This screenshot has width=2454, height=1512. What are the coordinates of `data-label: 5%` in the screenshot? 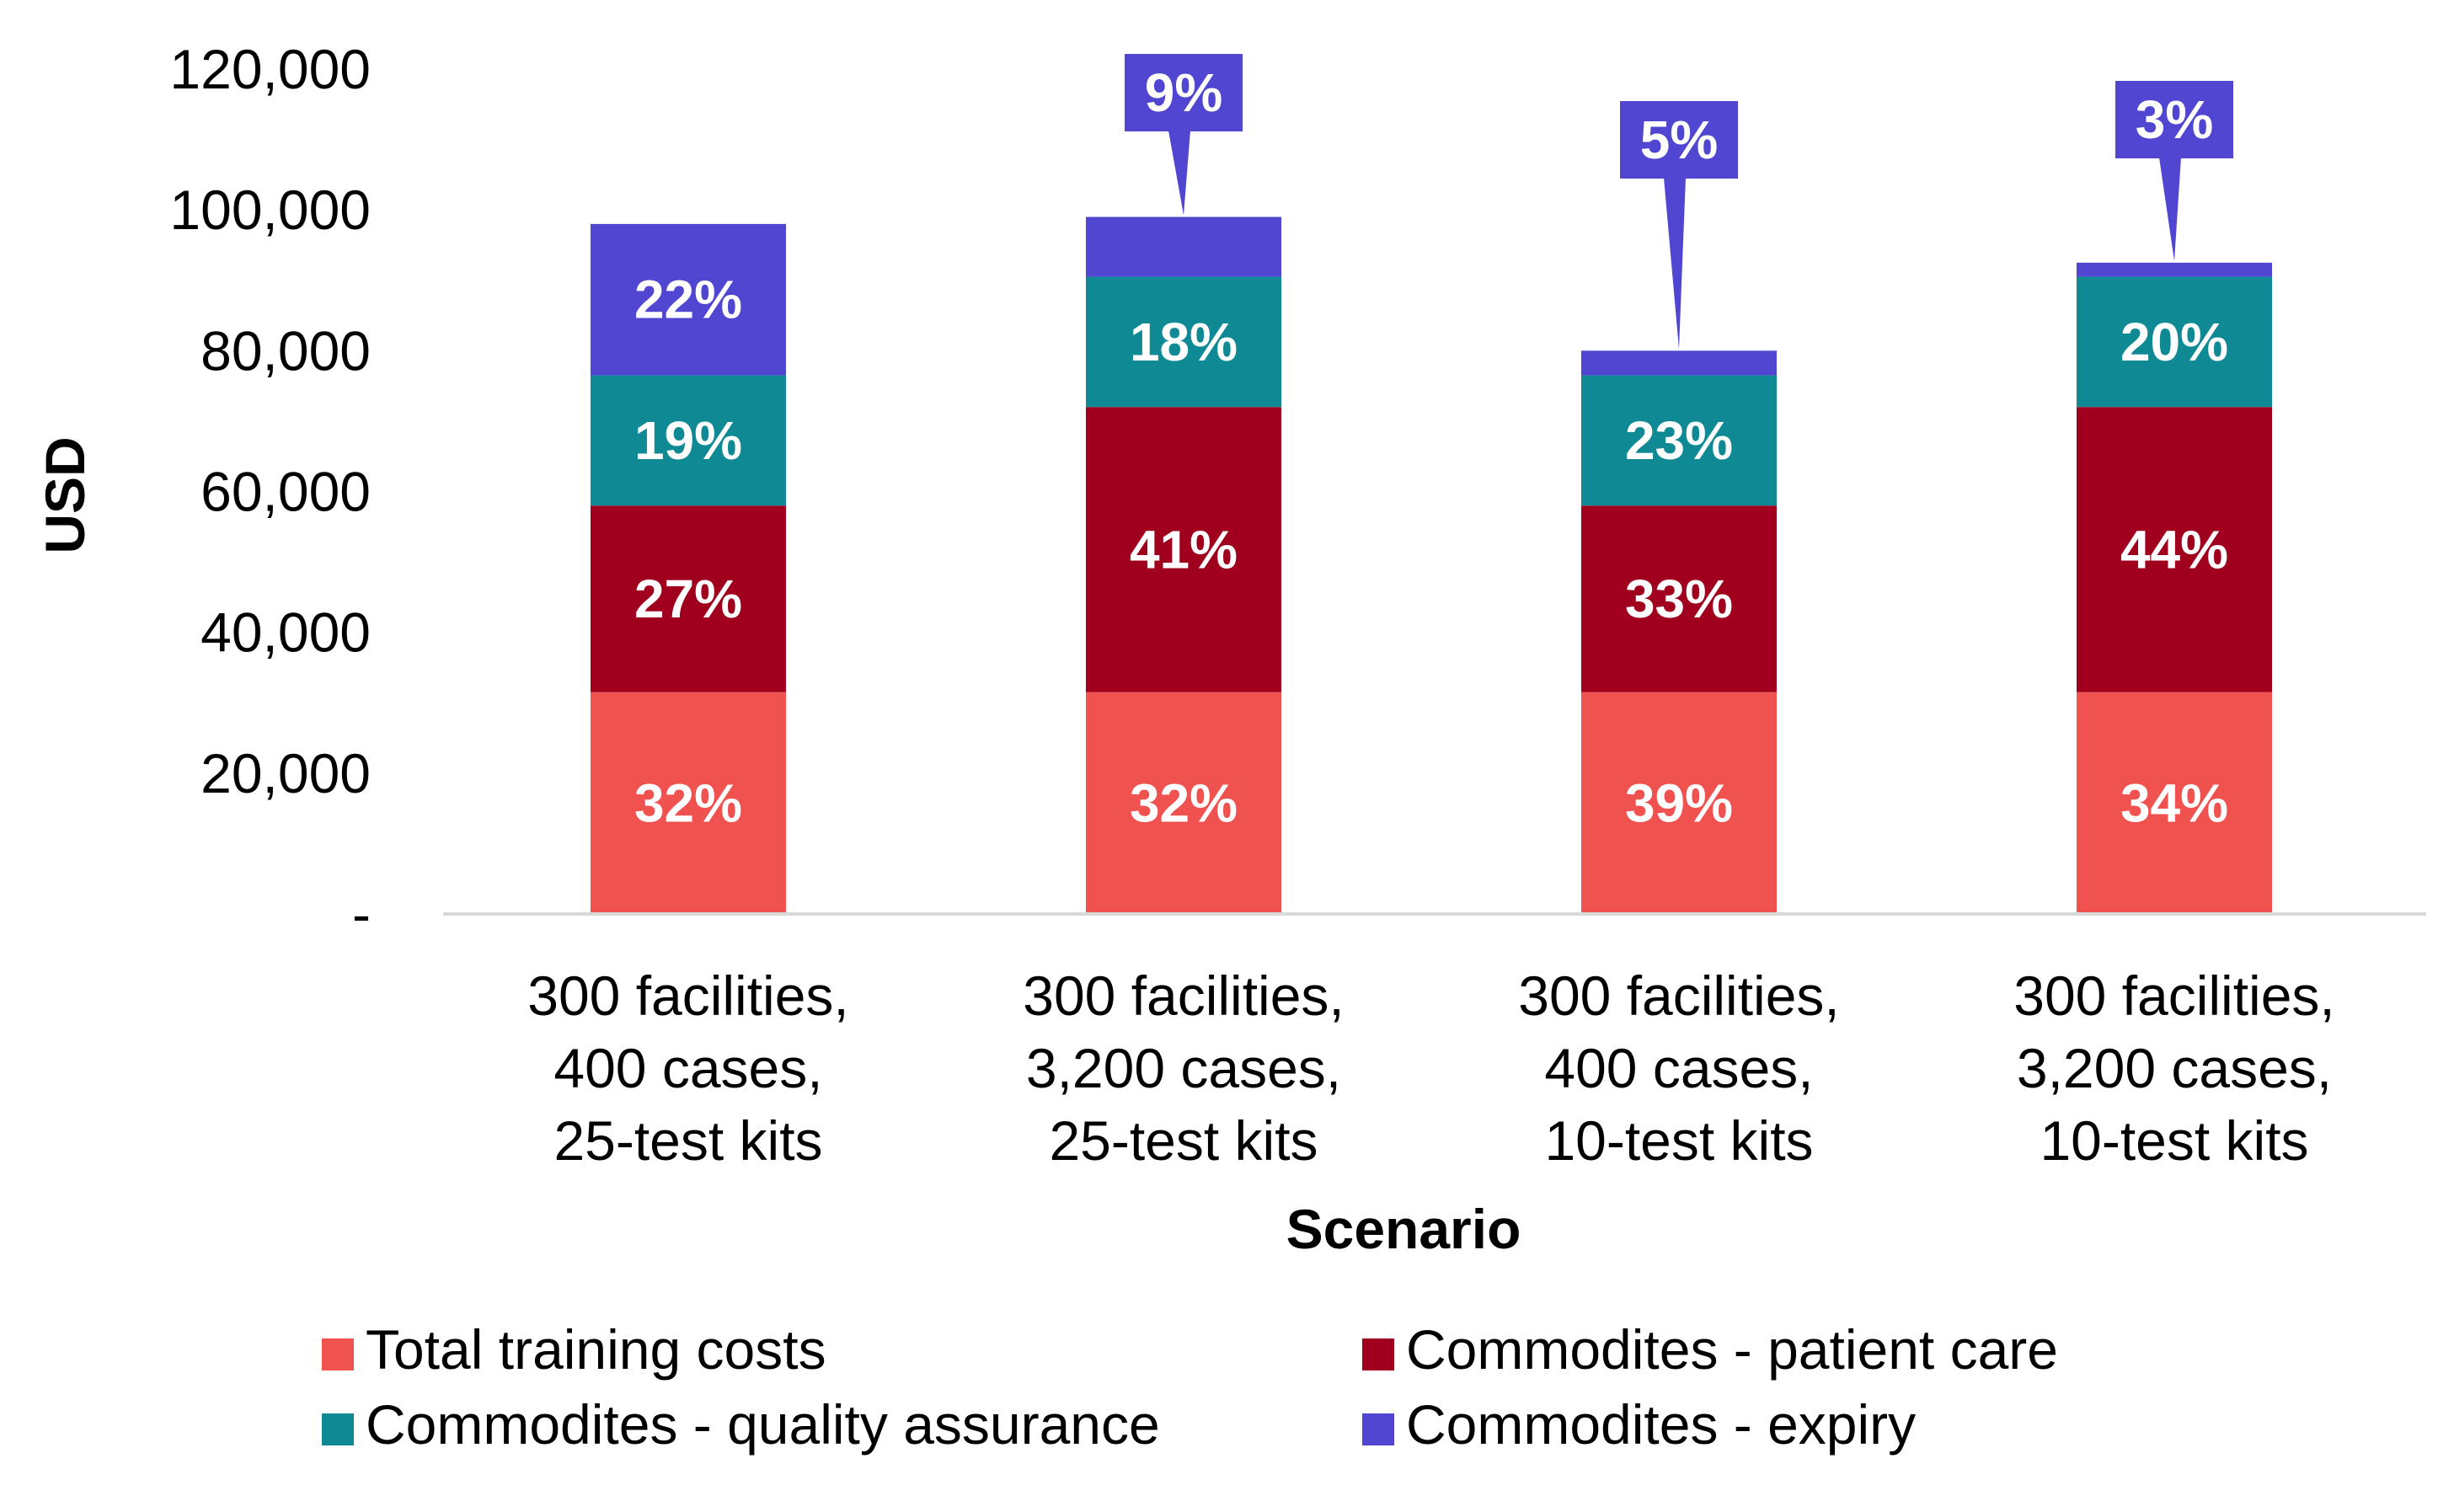 It's located at (1679, 140).